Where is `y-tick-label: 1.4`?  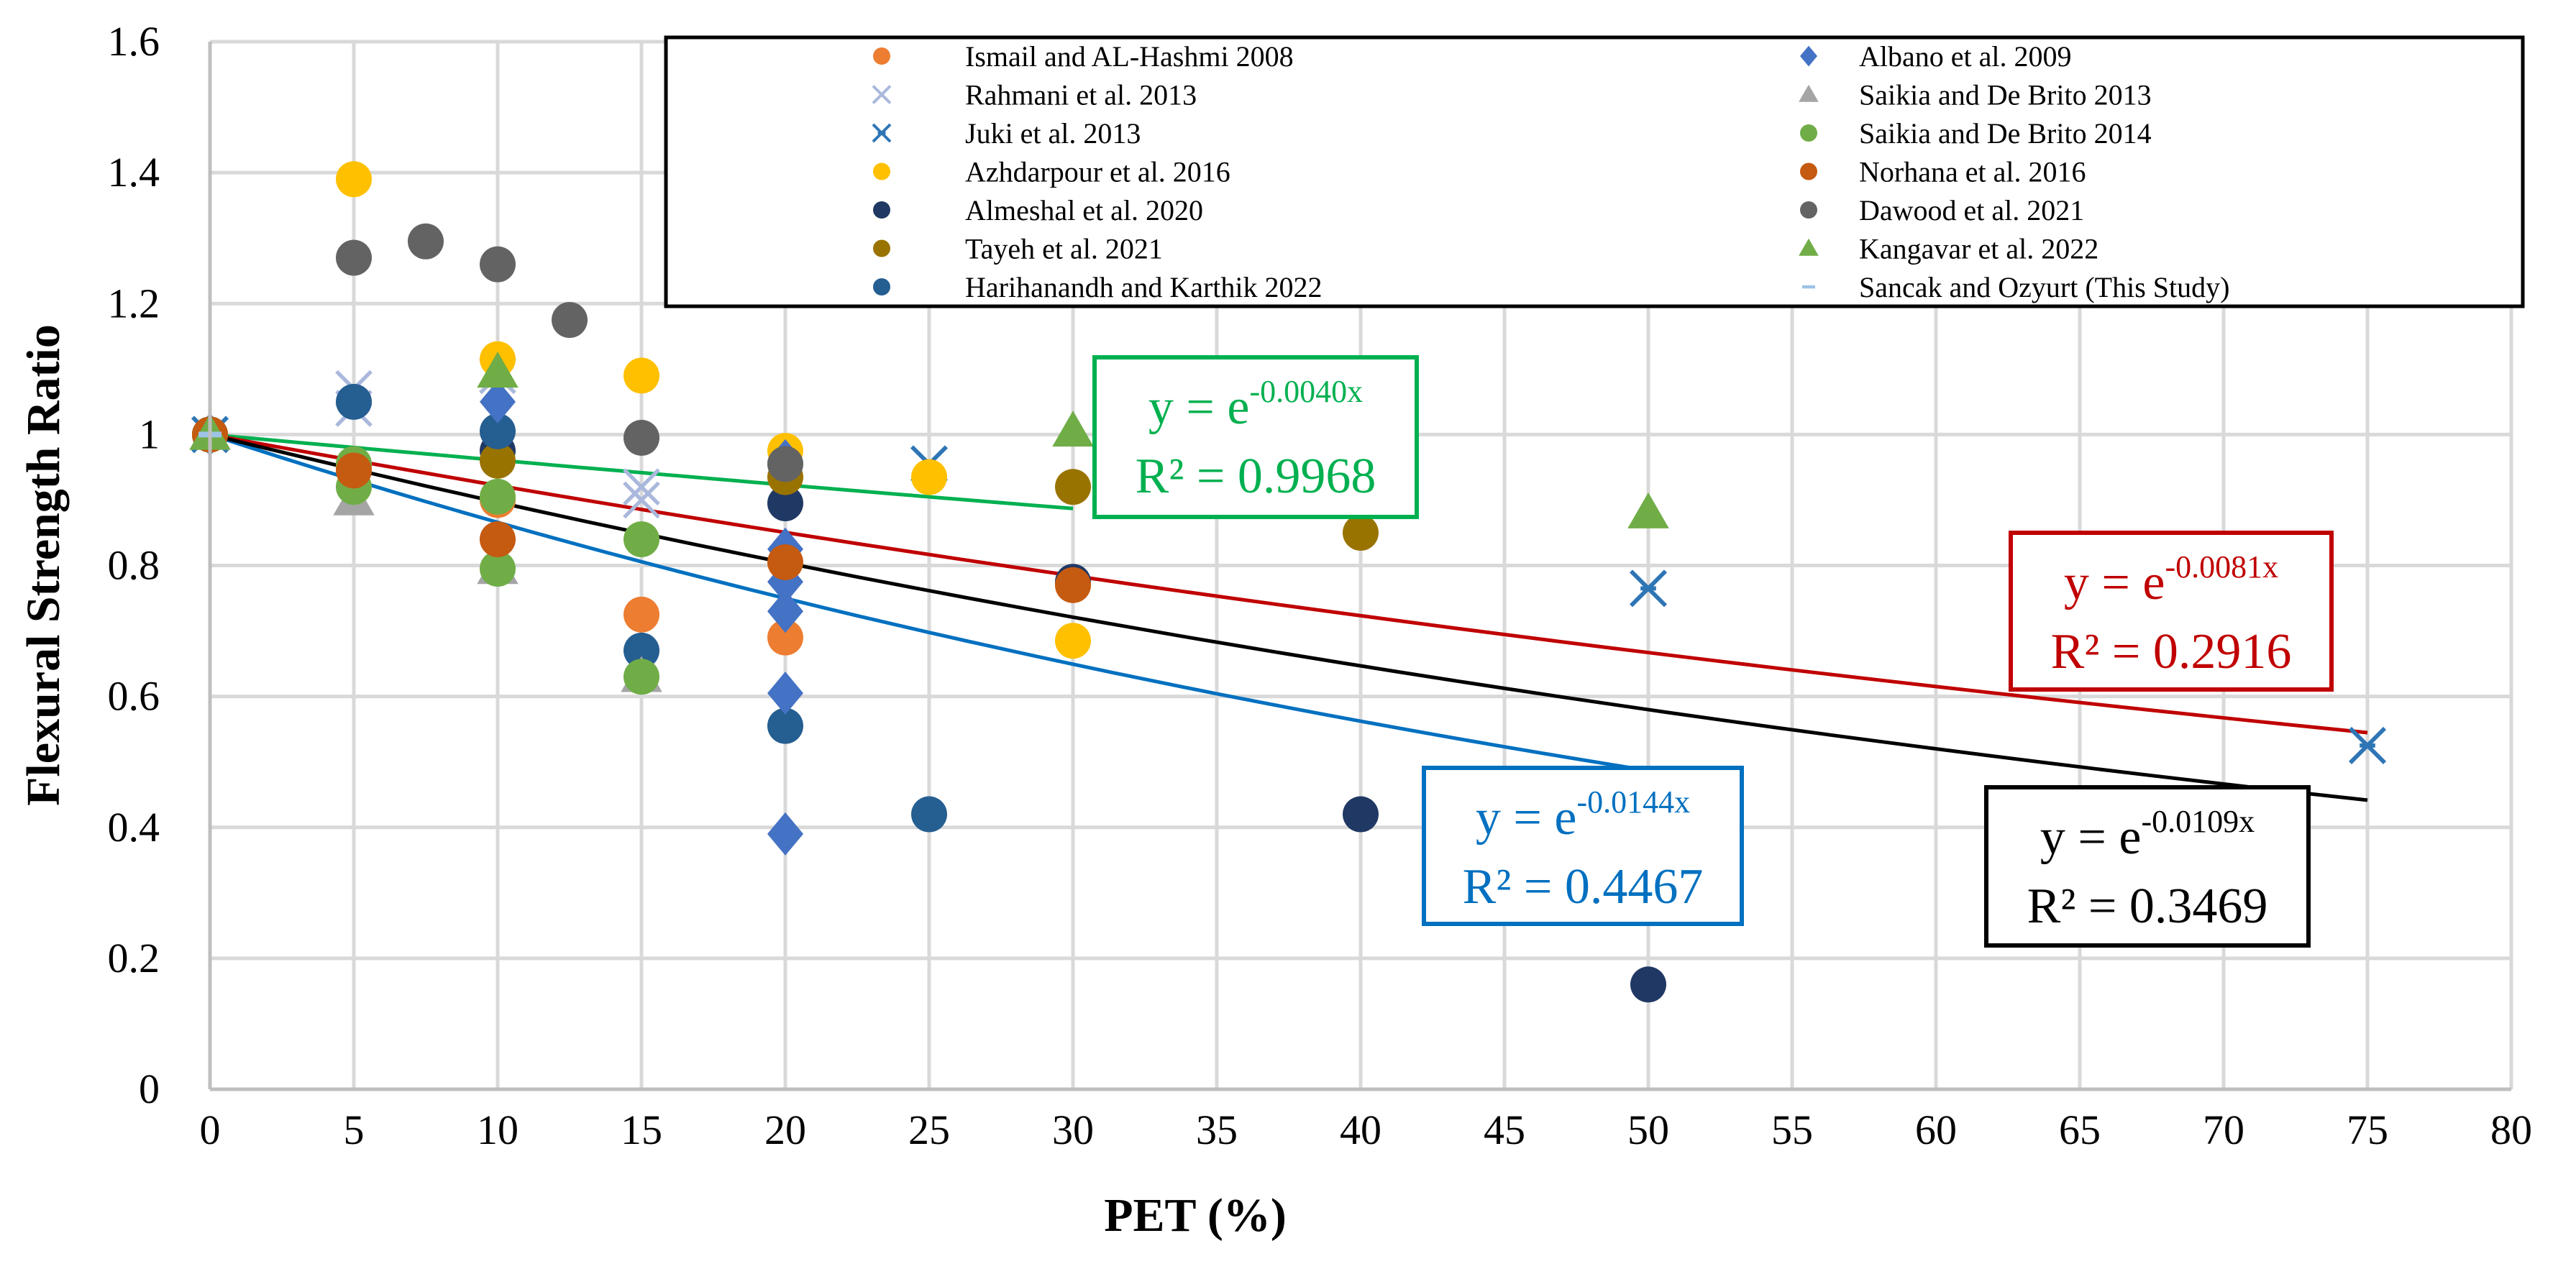 y-tick-label: 1.4 is located at coordinates (134, 172).